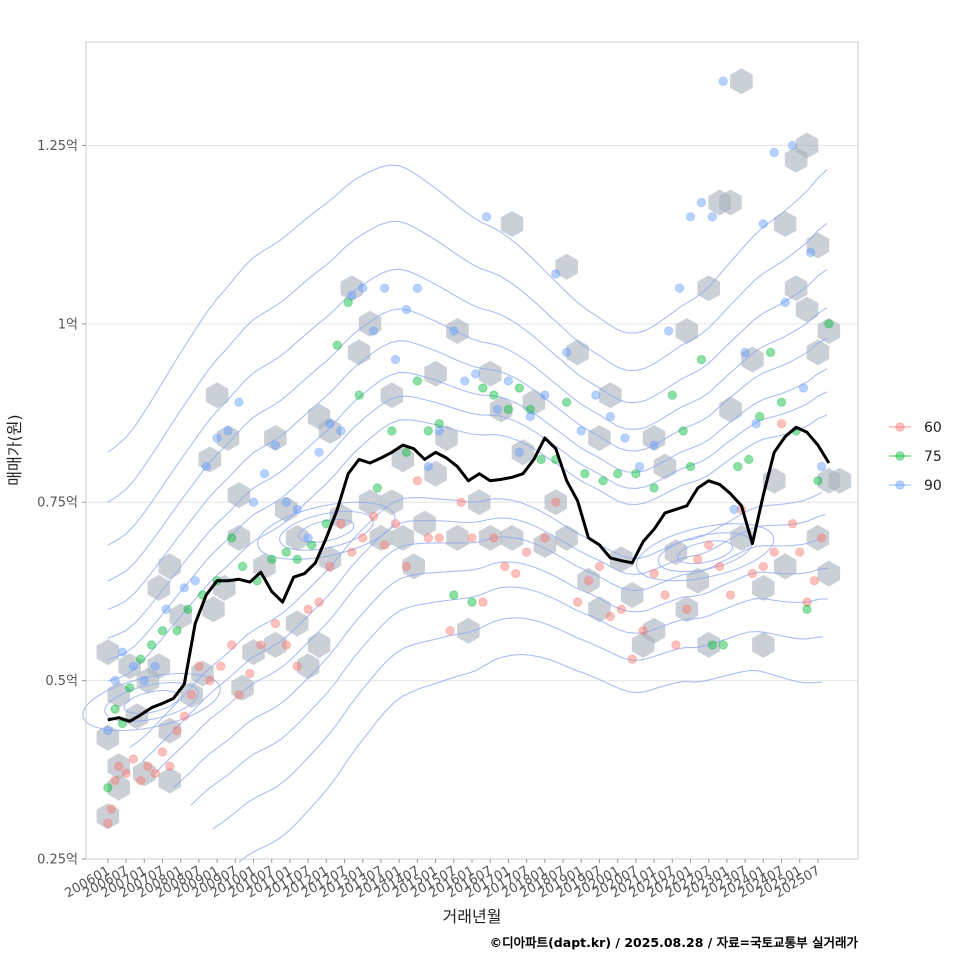 The width and height of the screenshot is (960, 960). Describe the element at coordinates (933, 457) in the screenshot. I see `legend-label: 75` at that location.